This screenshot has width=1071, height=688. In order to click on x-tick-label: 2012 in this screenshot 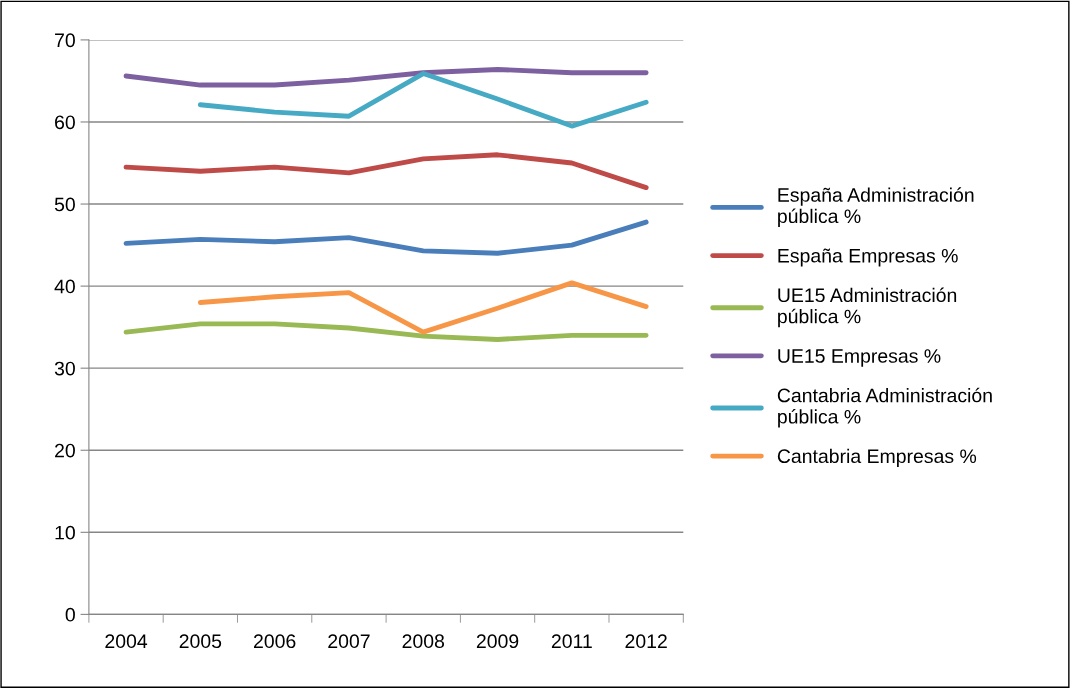, I will do `click(646, 641)`.